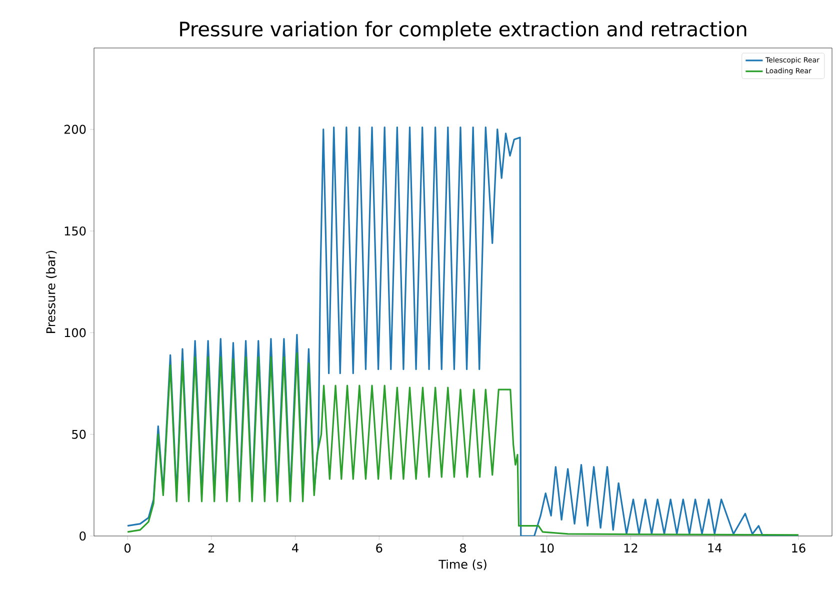 The image size is (840, 598). What do you see at coordinates (799, 548) in the screenshot?
I see `x-tick-label: 16` at bounding box center [799, 548].